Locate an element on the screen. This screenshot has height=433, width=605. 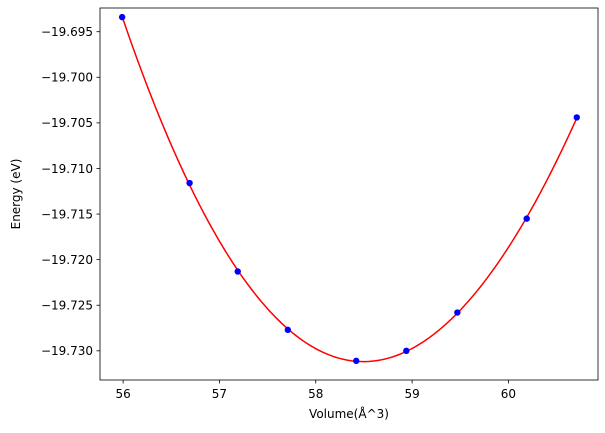
y-axis-label: Energy (eV) is located at coordinates (16, 194).